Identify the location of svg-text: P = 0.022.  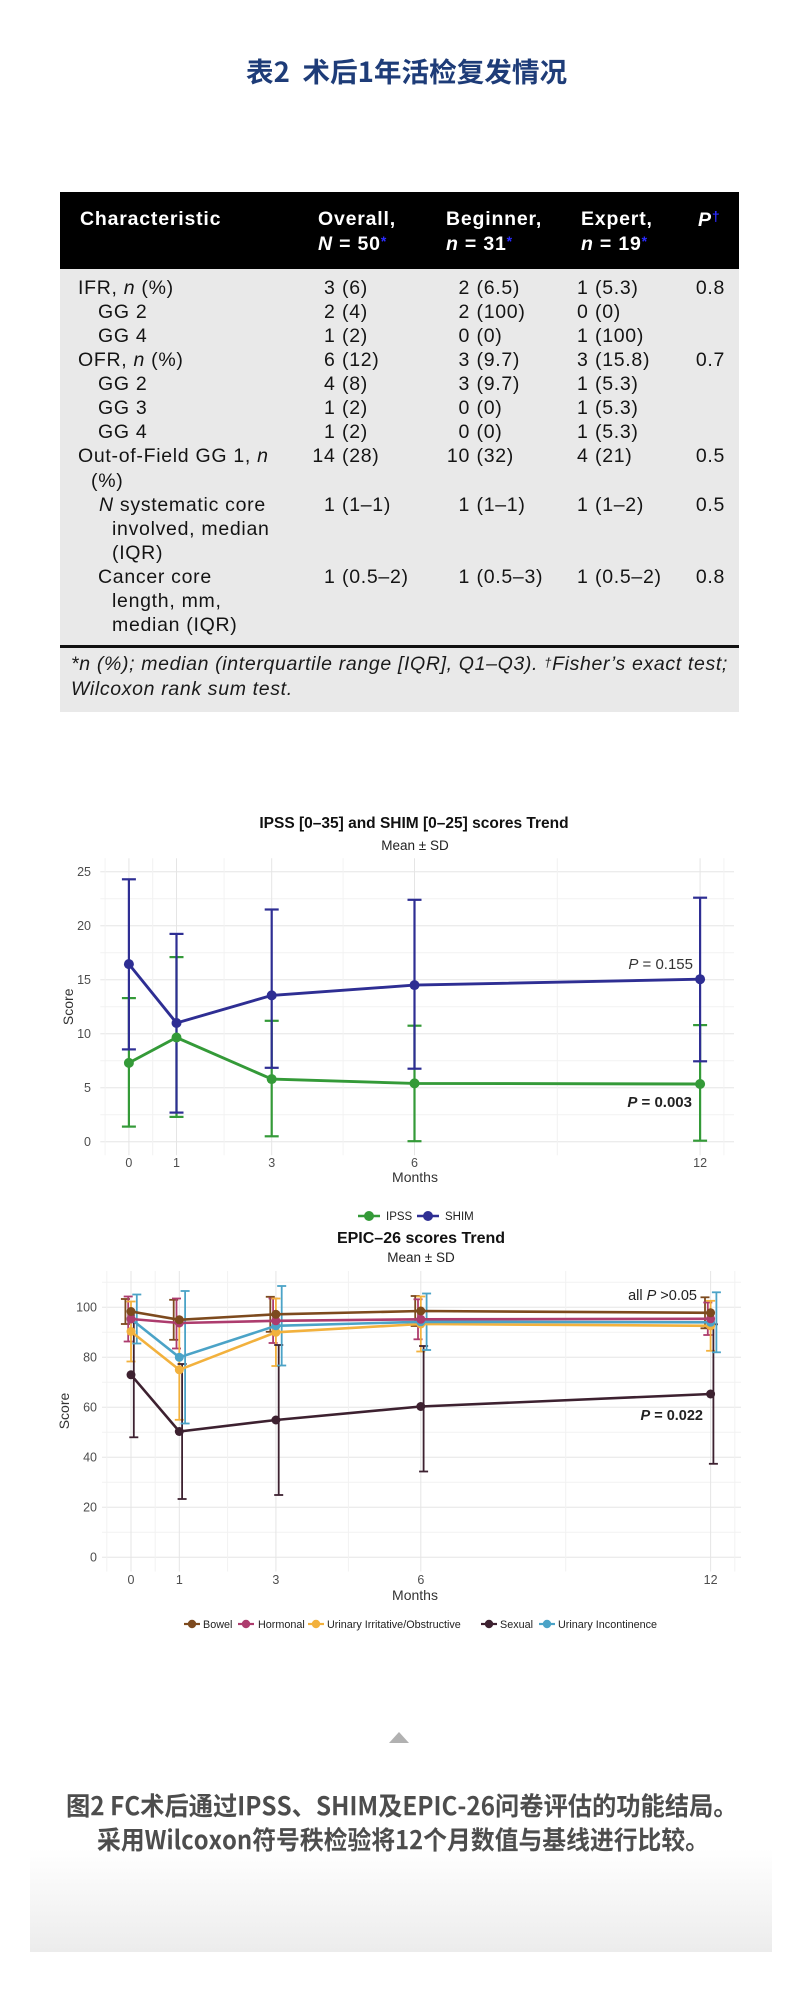
(672, 1416).